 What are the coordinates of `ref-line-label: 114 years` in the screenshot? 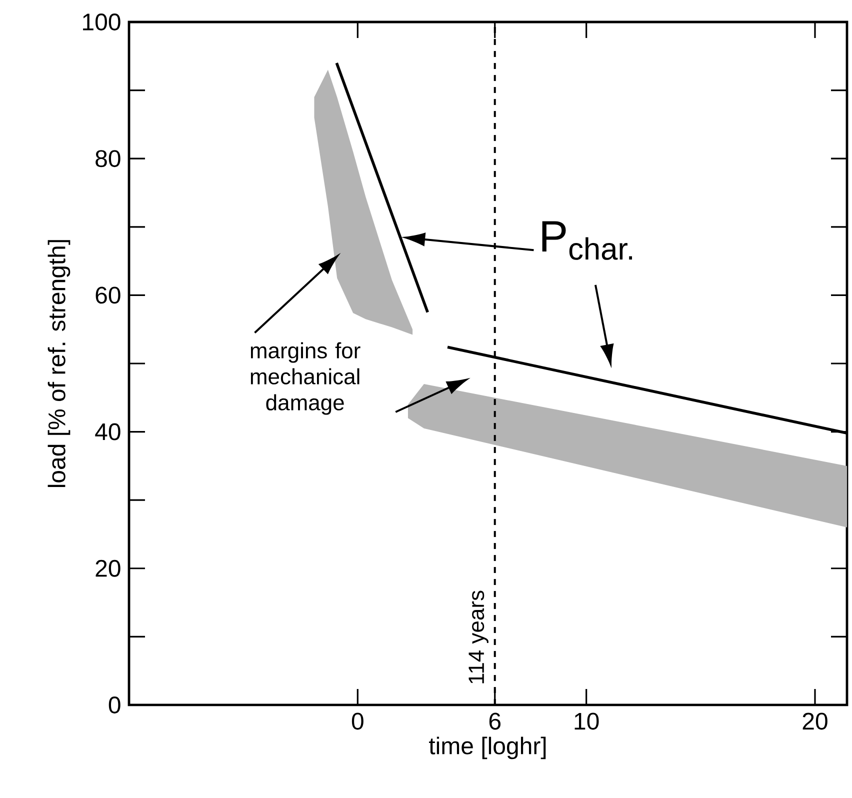 It's located at (478, 637).